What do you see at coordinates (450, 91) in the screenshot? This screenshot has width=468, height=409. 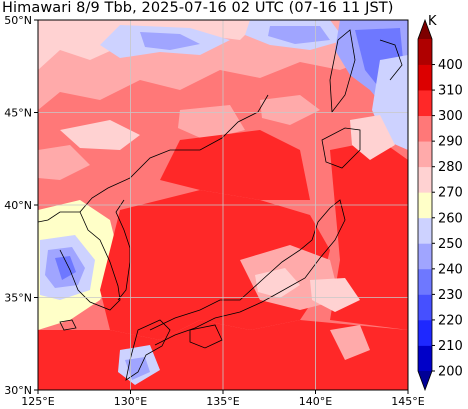 I see `colorbar-tick-label: 310` at bounding box center [450, 91].